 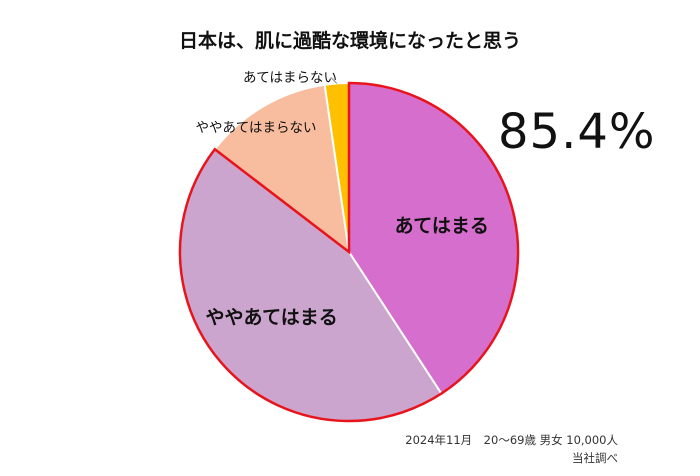 What do you see at coordinates (511, 440) in the screenshot?
I see `survey-note: 2024年11月 20～69歳 男女 10,000人` at bounding box center [511, 440].